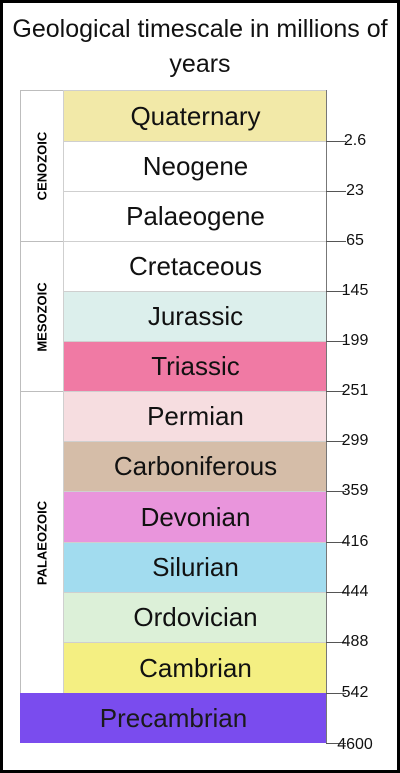 This screenshot has width=400, height=773. Describe the element at coordinates (355, 190) in the screenshot. I see `boundary-label-23: 23` at that location.